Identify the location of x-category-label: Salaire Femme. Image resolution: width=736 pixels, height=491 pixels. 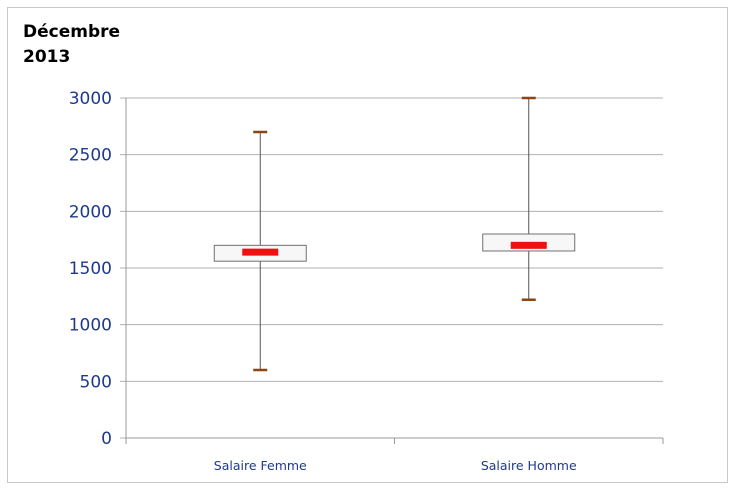
(260, 465).